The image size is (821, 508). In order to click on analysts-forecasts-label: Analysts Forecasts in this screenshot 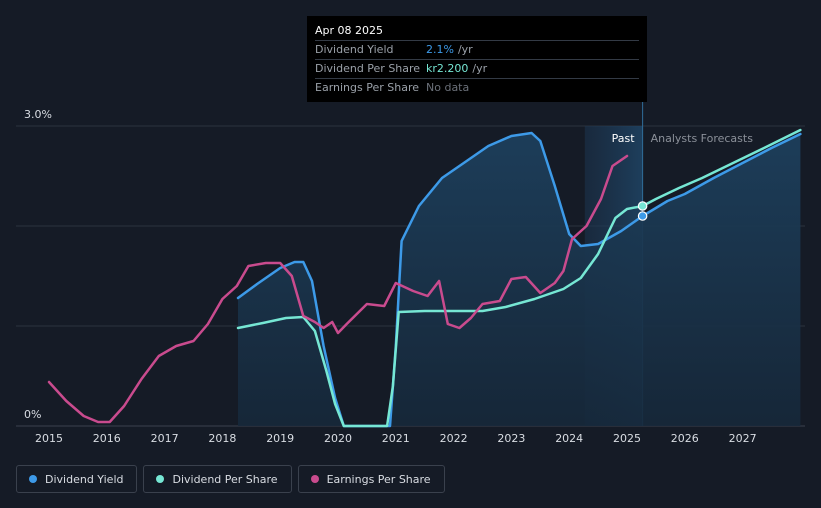, I will do `click(702, 138)`.